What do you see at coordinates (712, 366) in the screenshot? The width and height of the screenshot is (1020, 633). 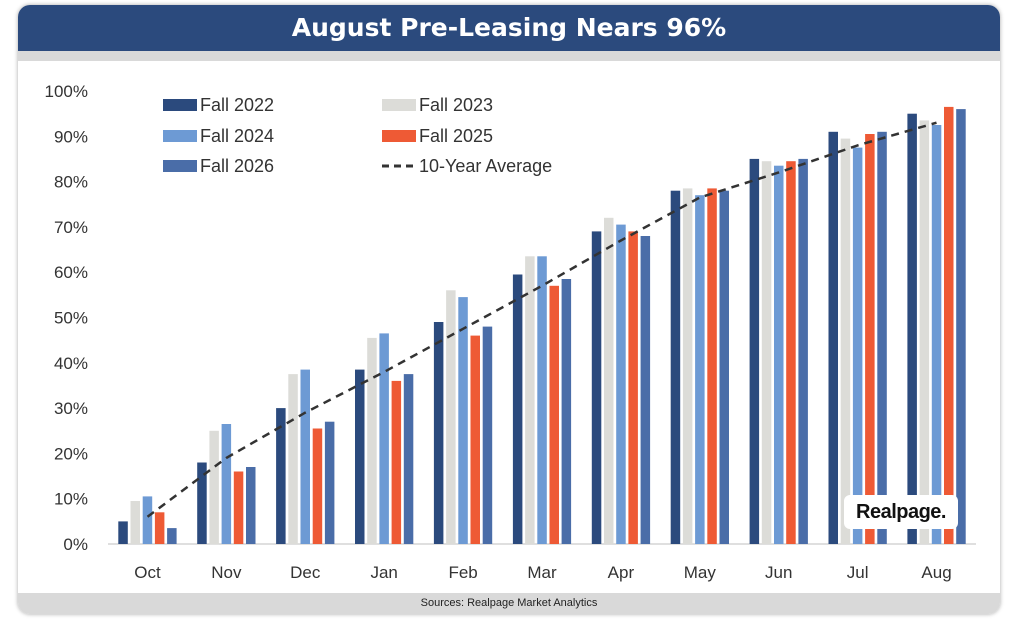 I see `bar-fall-2025-may` at bounding box center [712, 366].